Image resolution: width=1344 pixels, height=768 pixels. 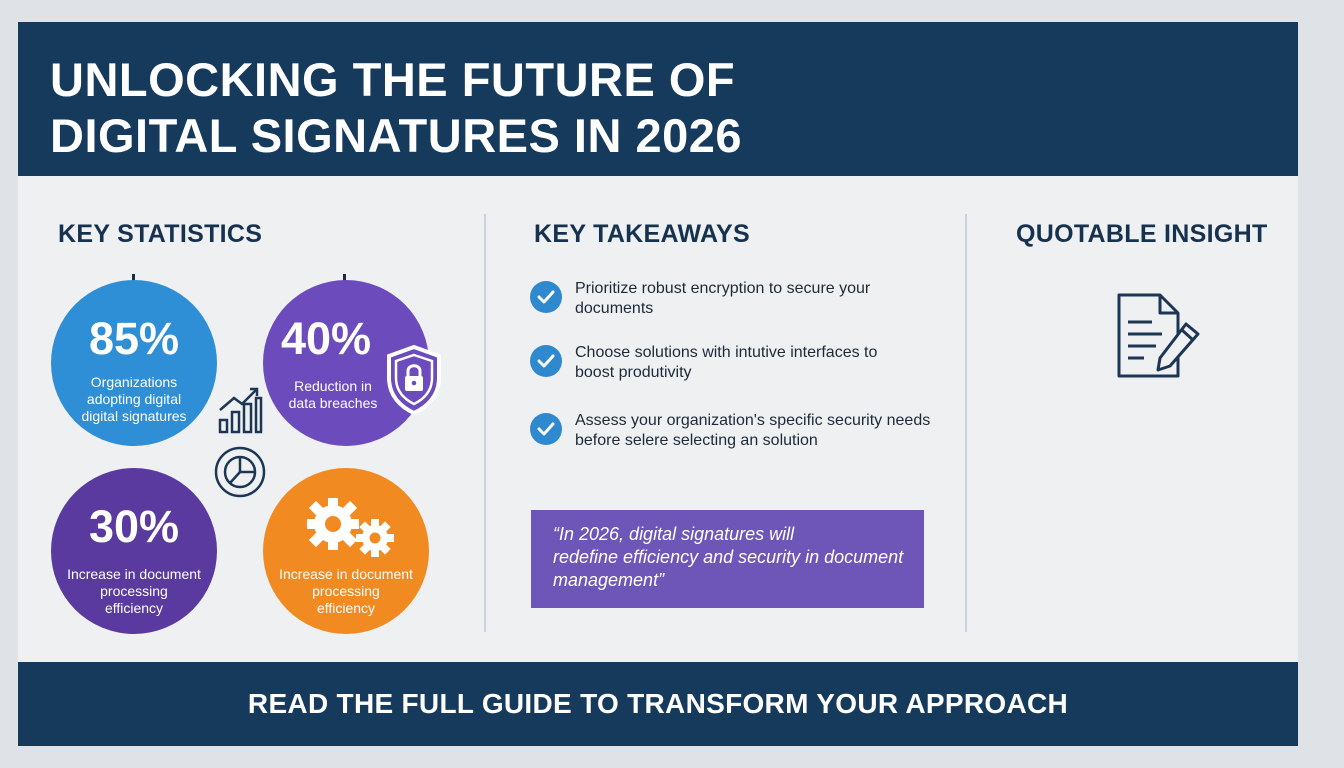 I want to click on title-line-1: UNLOCKING THE FUTURE OF, so click(x=393, y=79).